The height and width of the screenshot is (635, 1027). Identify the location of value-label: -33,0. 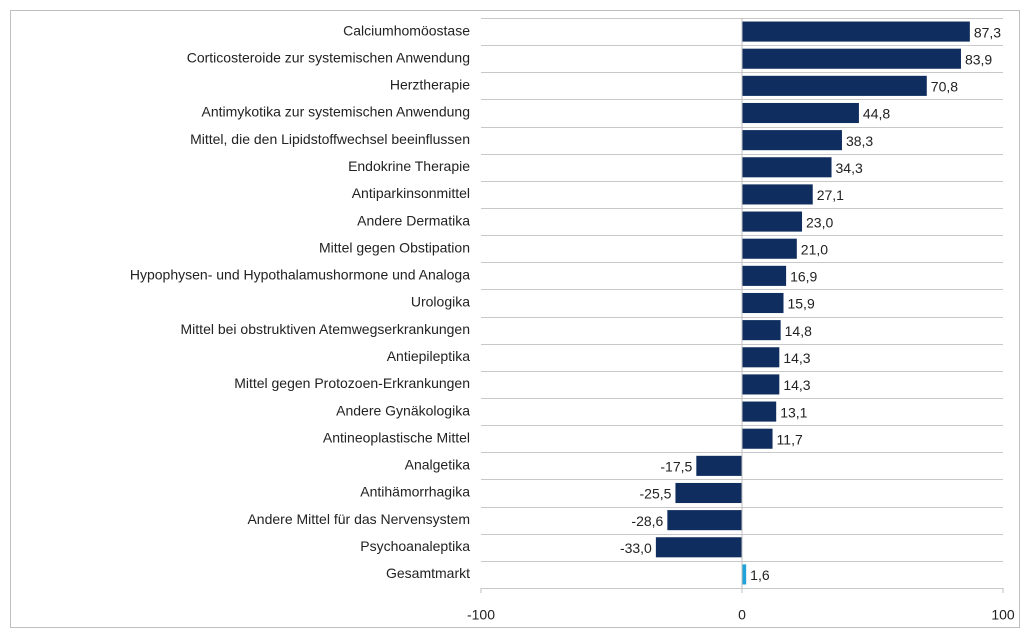
(636, 548).